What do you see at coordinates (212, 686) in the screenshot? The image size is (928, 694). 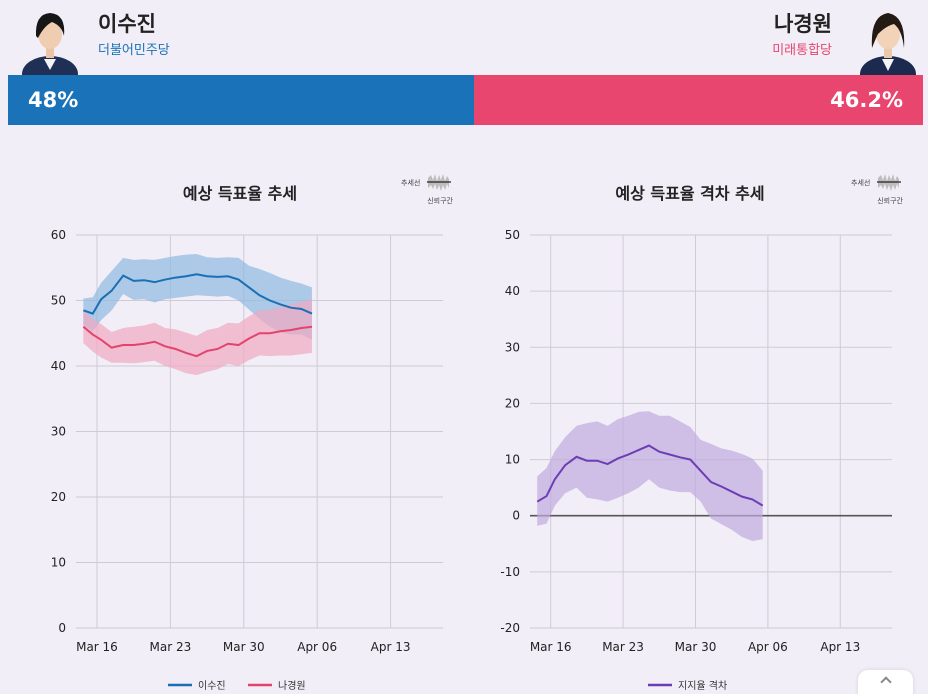 I see `legend-label: 이수진` at bounding box center [212, 686].